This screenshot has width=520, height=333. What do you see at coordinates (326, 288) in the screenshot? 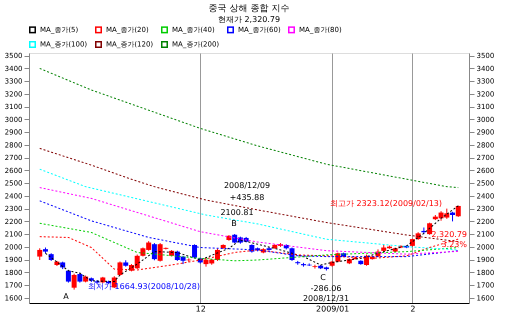
I see `annotation: -286.06` at bounding box center [326, 288].